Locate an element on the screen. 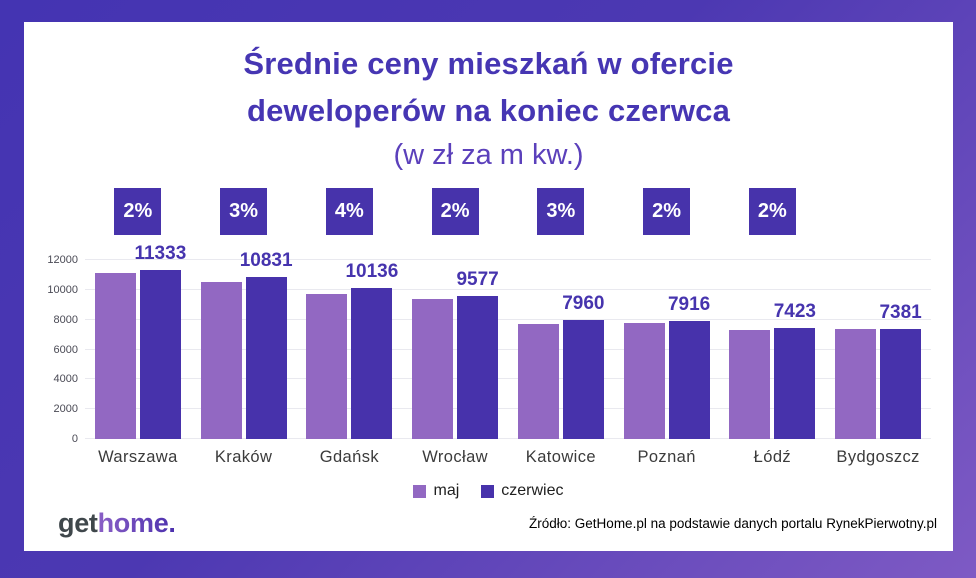 The image size is (976, 578). bar-maj-Gdańsk is located at coordinates (327, 366).